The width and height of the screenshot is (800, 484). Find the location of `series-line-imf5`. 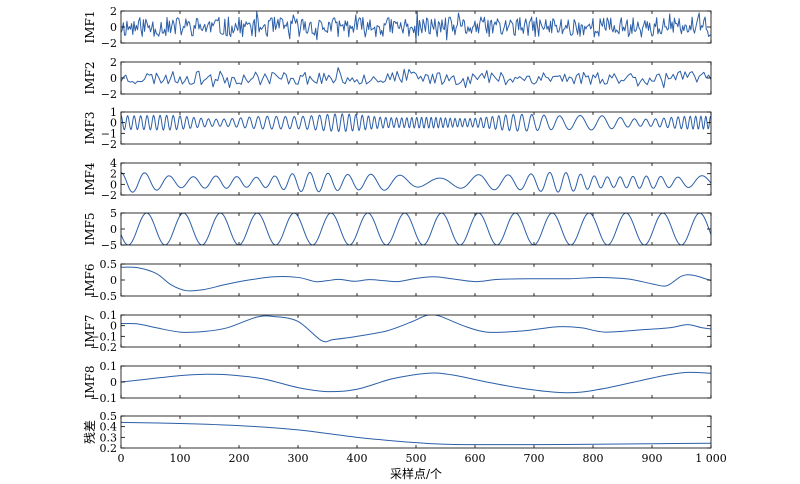

series-line-imf5 is located at coordinates (416, 229).